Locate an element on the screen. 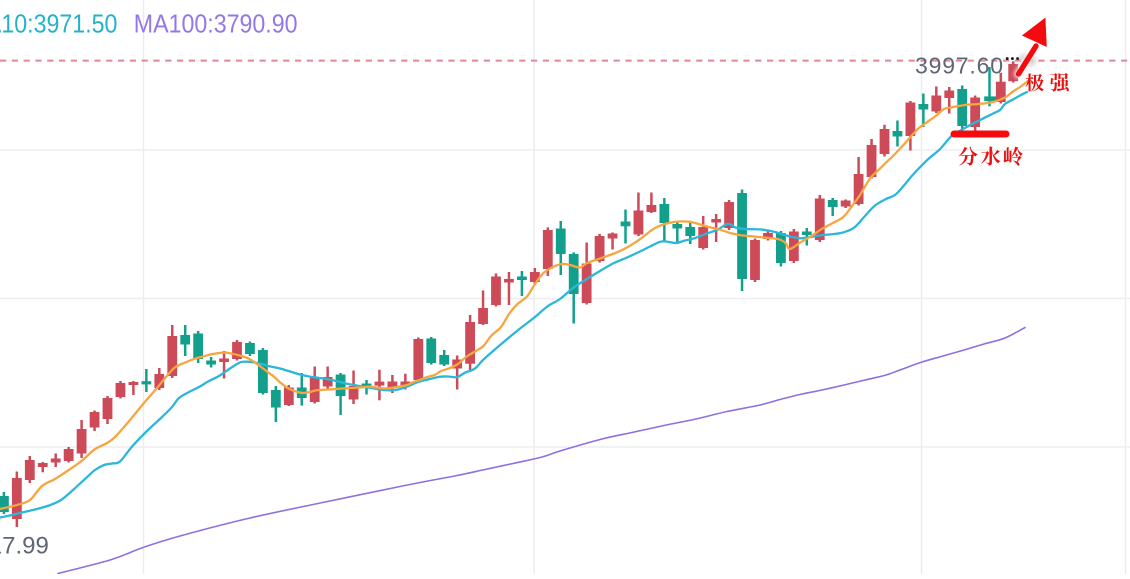 This screenshot has height=579, width=1130. svg-text: 3717.99 is located at coordinates (24, 546).